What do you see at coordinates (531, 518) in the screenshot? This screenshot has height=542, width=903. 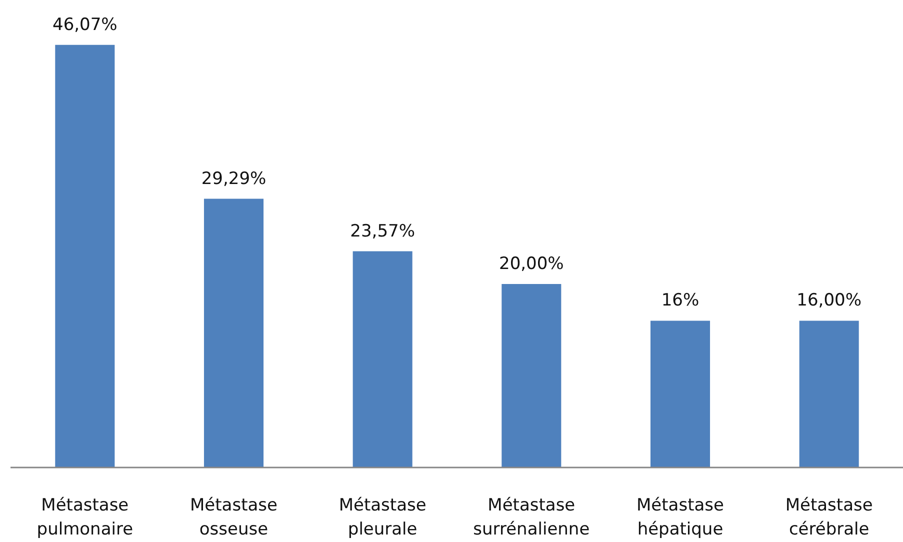 I see `x-tick-label: Métastase surrénalienne` at bounding box center [531, 518].